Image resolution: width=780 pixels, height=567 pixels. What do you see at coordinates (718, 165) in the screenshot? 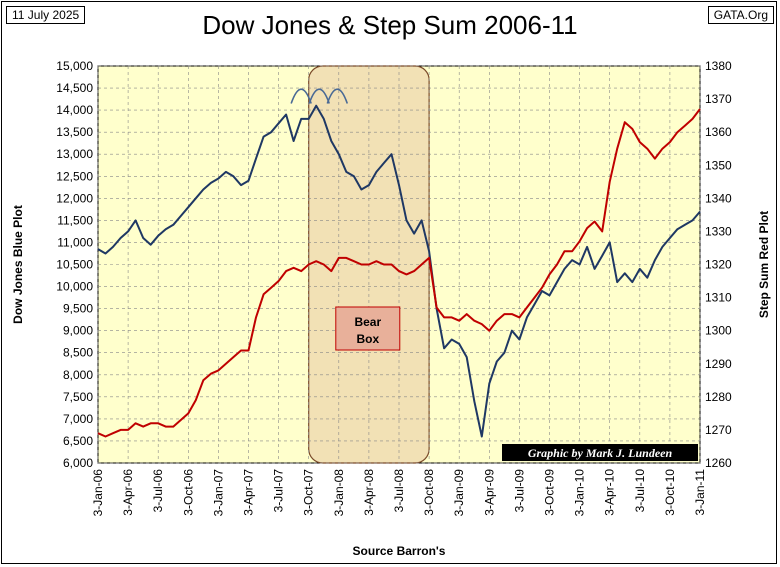
I see `right-y-tick-label: 1350` at bounding box center [718, 165].